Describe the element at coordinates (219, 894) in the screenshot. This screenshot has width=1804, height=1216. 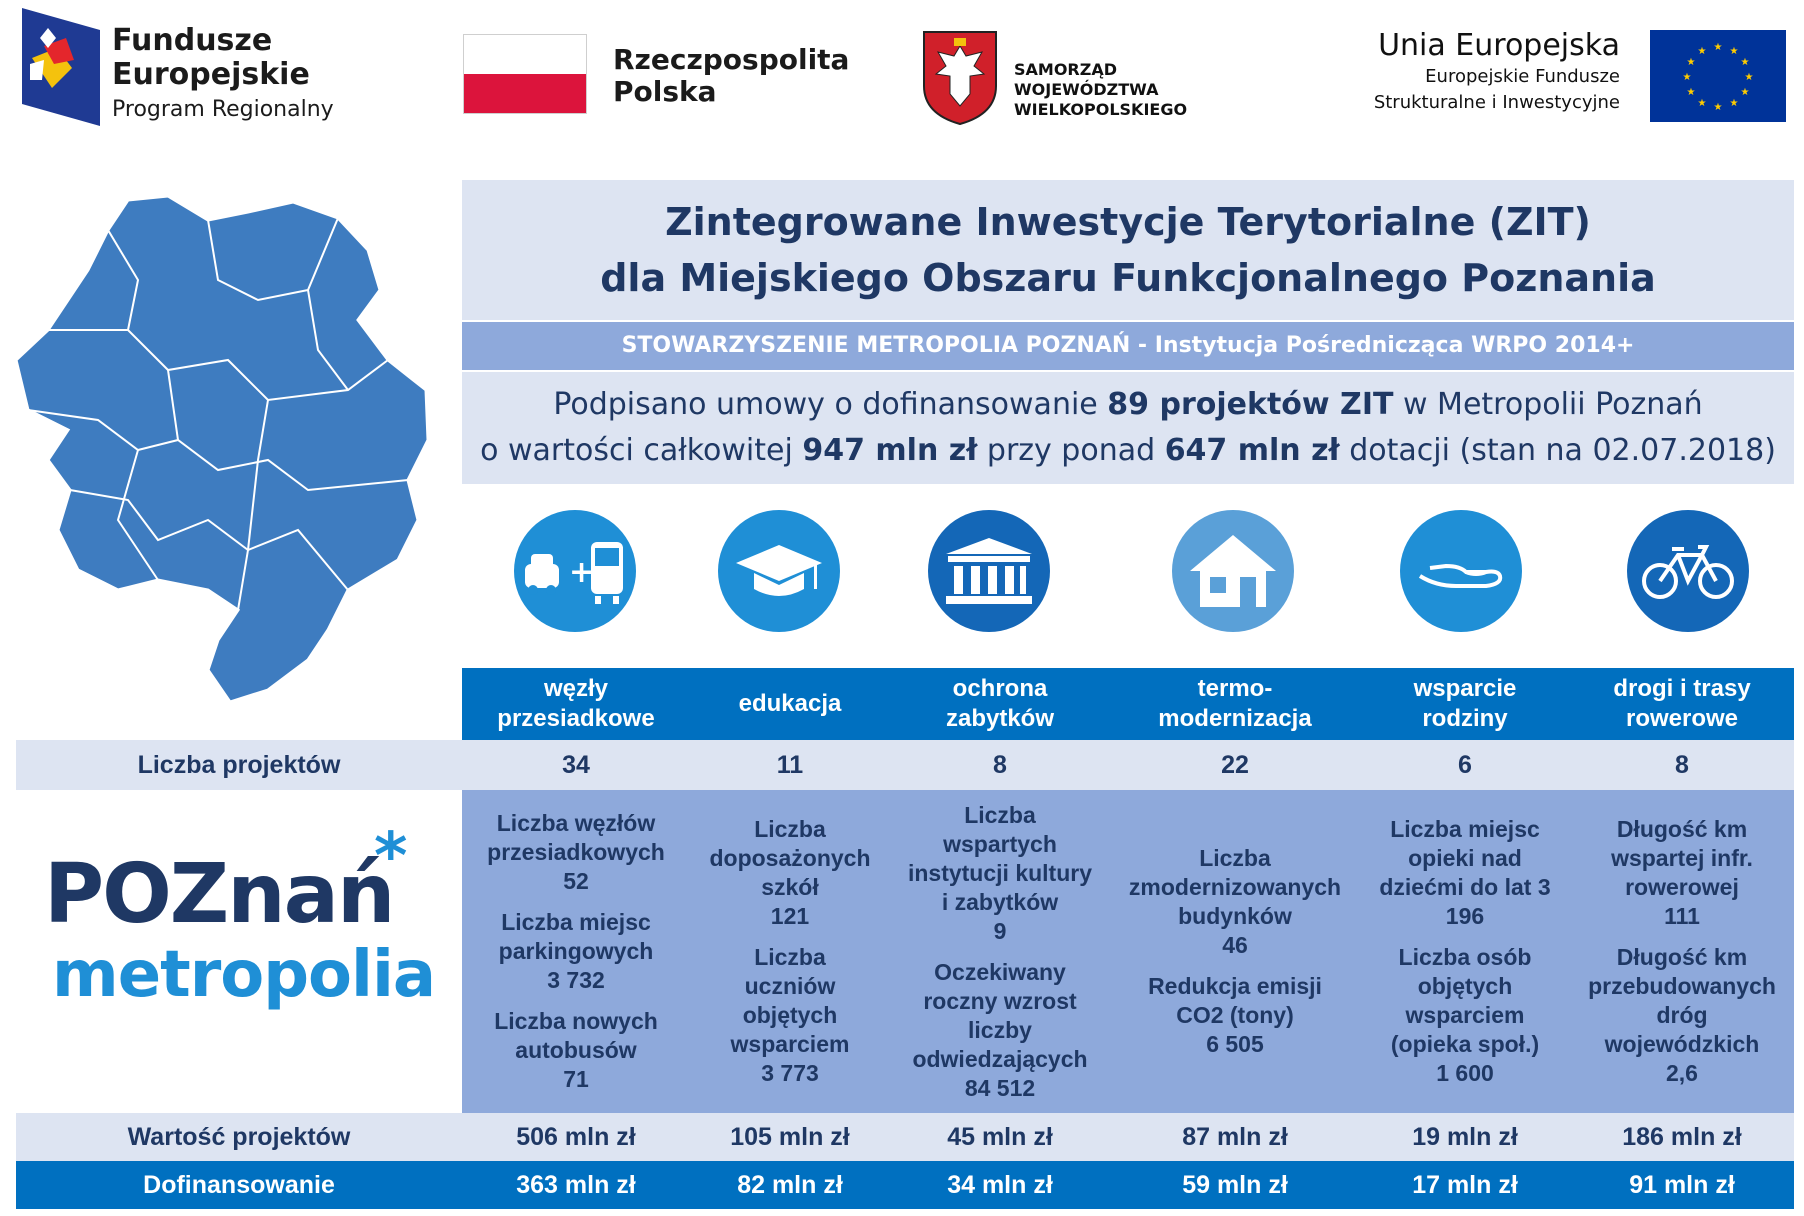
I see `metropolia-logo-word1: POZnań` at that location.